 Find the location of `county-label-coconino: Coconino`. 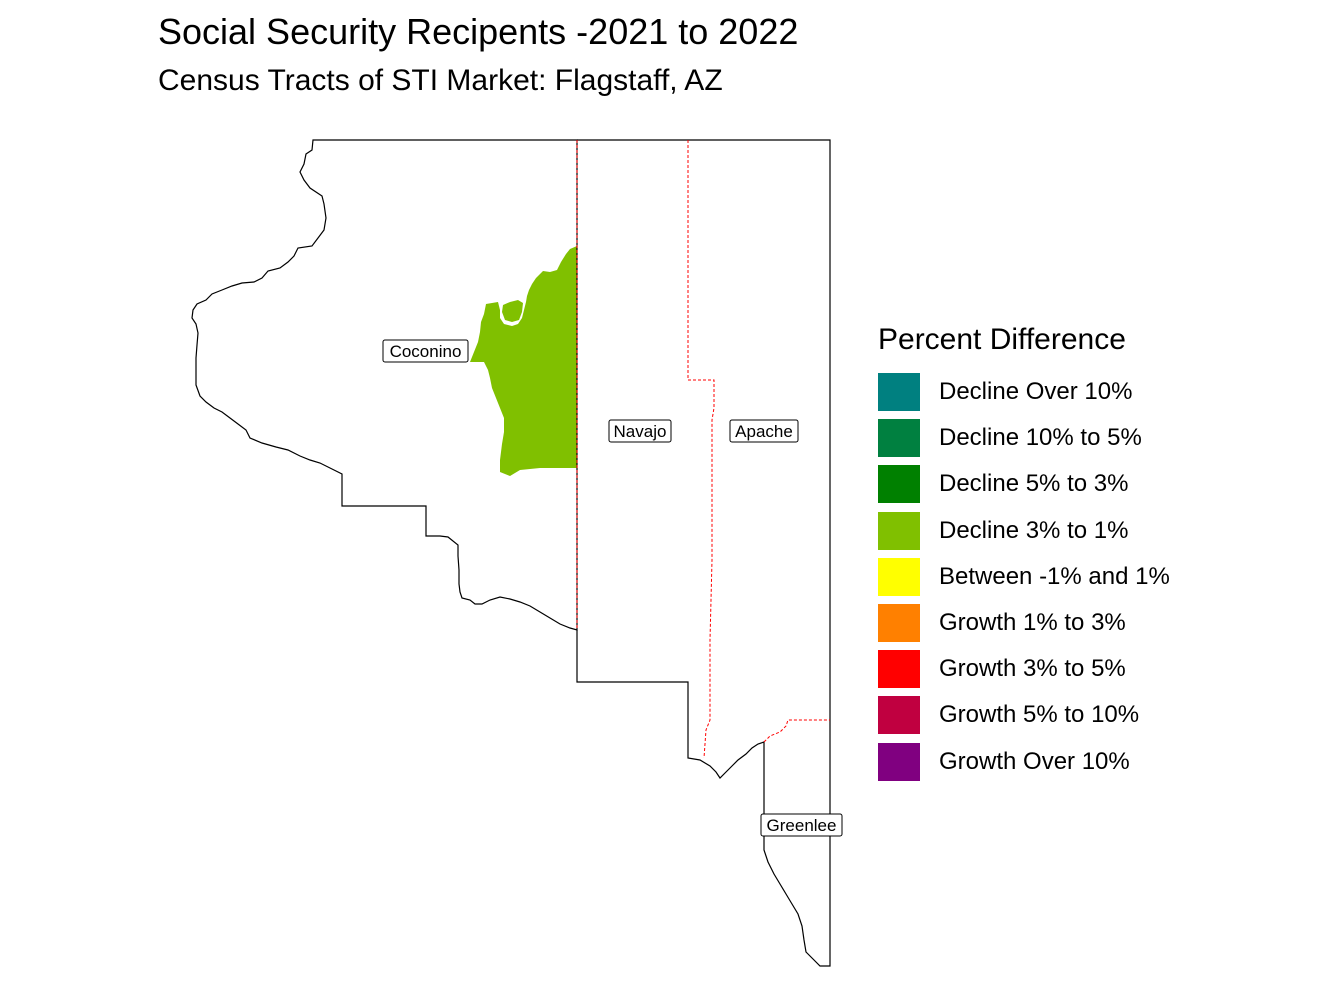

county-label-coconino: Coconino is located at coordinates (425, 351).